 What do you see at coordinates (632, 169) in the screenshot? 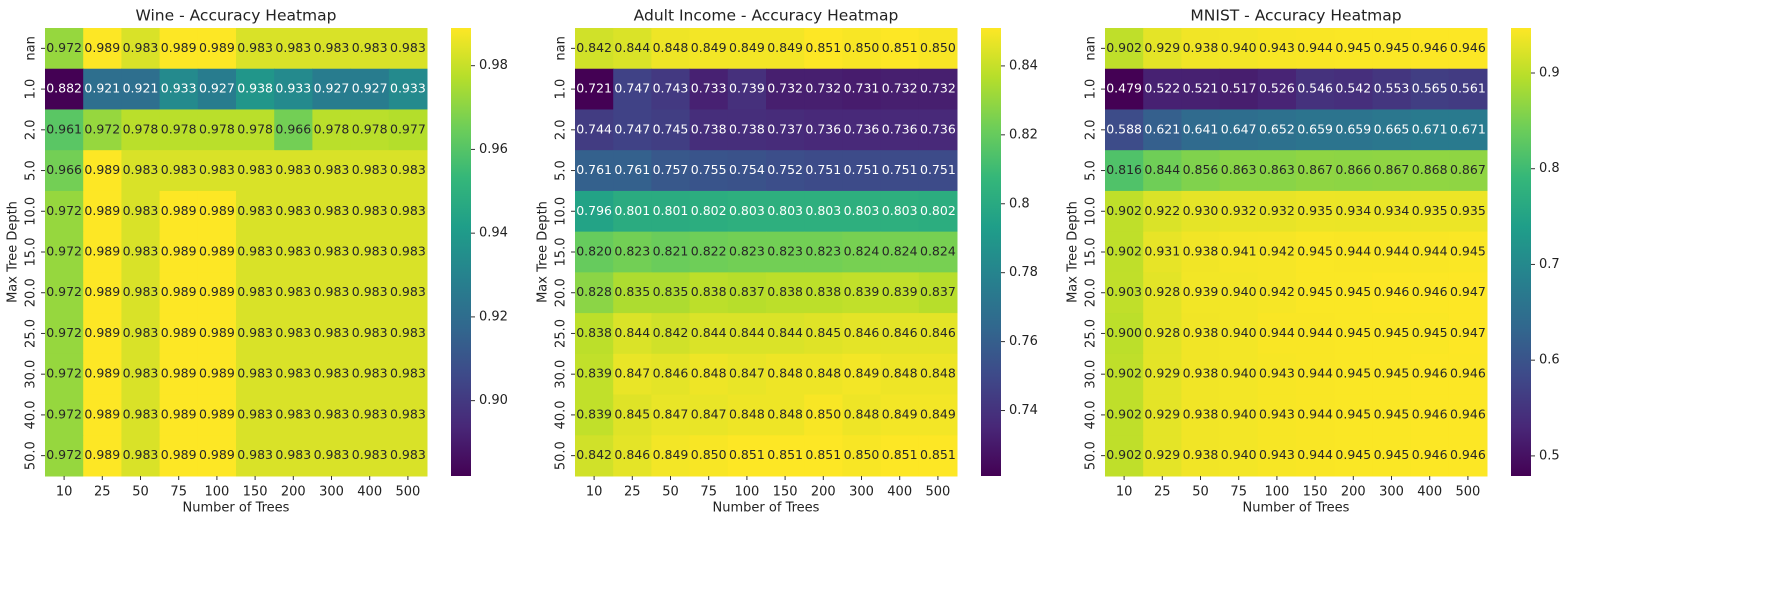
I see `cell-label: 0.761` at bounding box center [632, 169].